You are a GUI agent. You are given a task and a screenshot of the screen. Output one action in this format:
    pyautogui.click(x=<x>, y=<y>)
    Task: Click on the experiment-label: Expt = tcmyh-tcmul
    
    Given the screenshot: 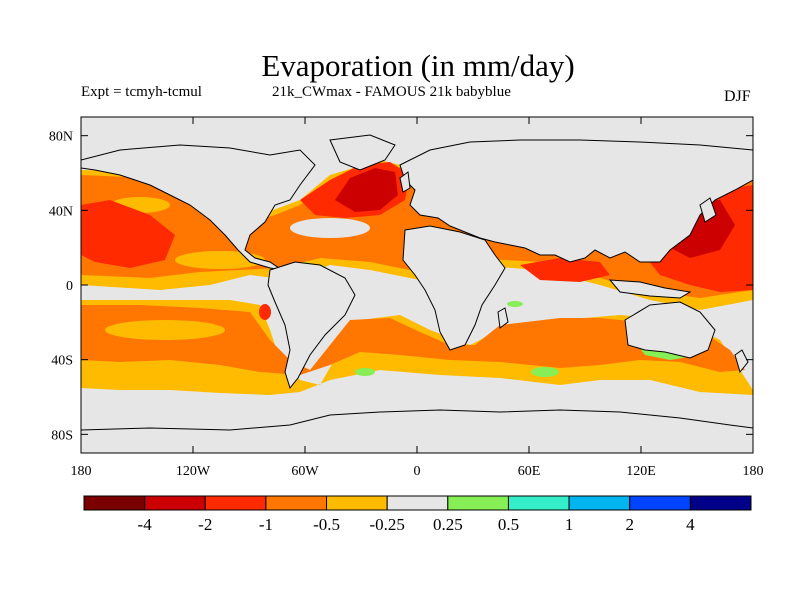 What is the action you would take?
    pyautogui.click(x=141, y=92)
    